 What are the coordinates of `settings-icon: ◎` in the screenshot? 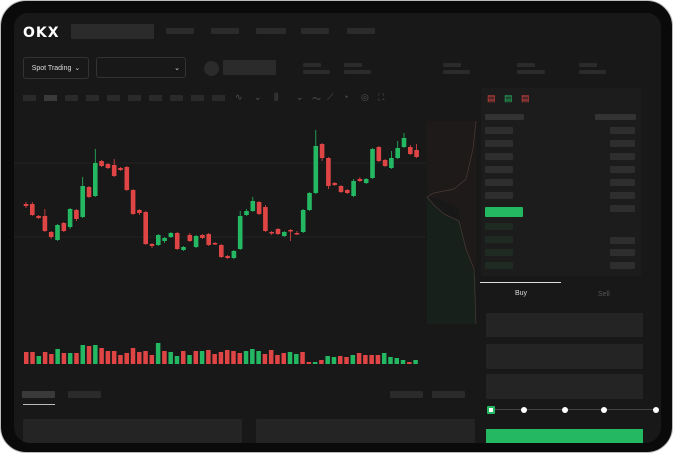 It's located at (365, 97).